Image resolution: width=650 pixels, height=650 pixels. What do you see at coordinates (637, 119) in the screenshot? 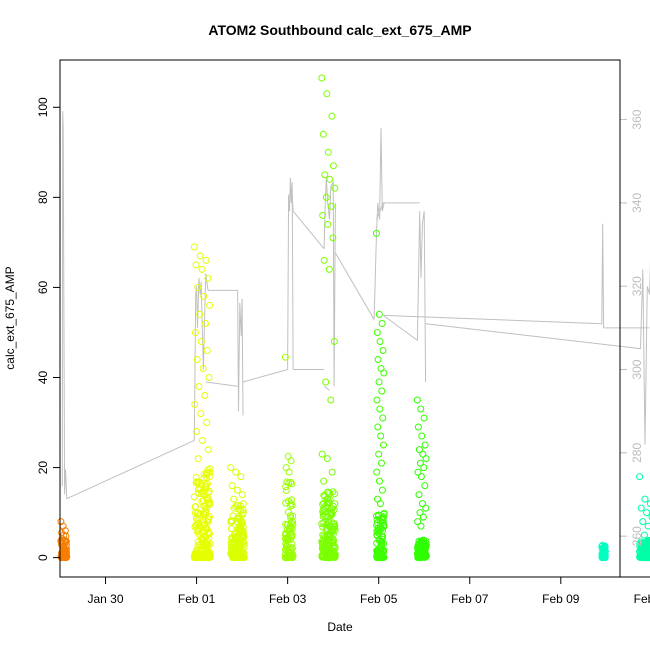
I see `y2-tick-label: 360` at bounding box center [637, 119].